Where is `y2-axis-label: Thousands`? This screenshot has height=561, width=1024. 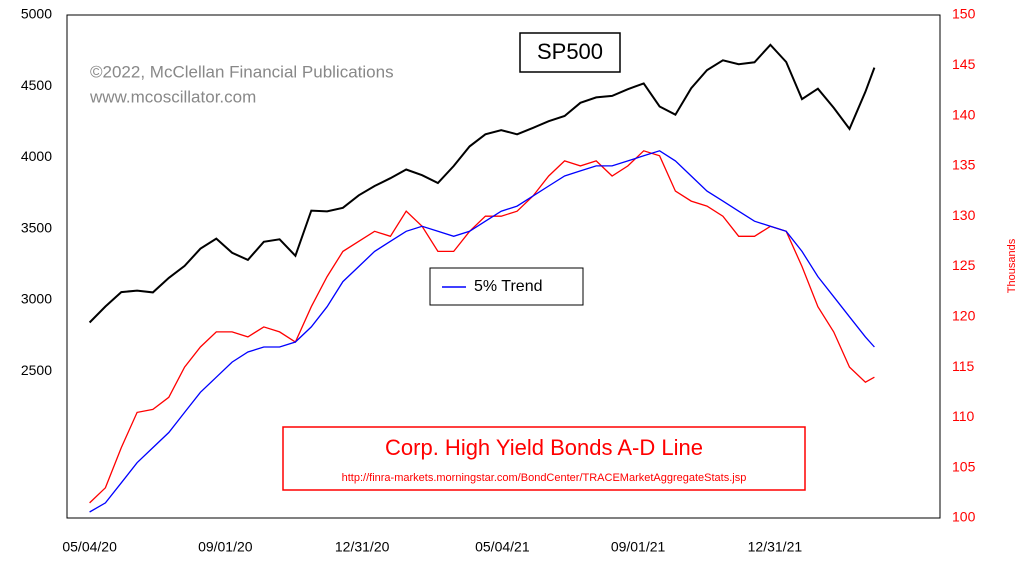
y2-axis-label: Thousands is located at coordinates (1012, 265).